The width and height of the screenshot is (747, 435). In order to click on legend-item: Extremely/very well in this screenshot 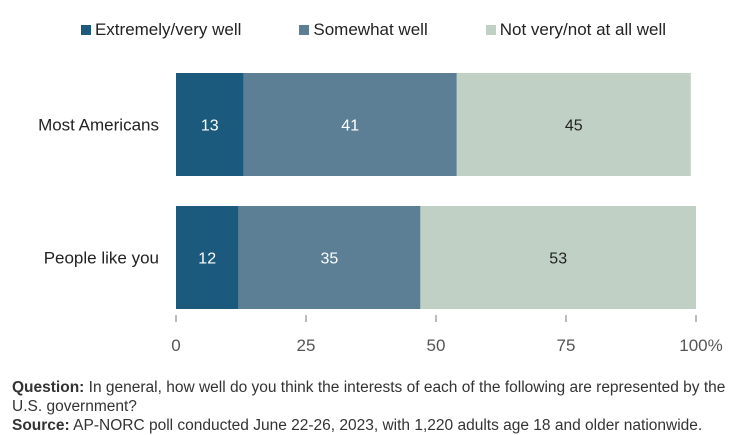, I will do `click(161, 30)`.